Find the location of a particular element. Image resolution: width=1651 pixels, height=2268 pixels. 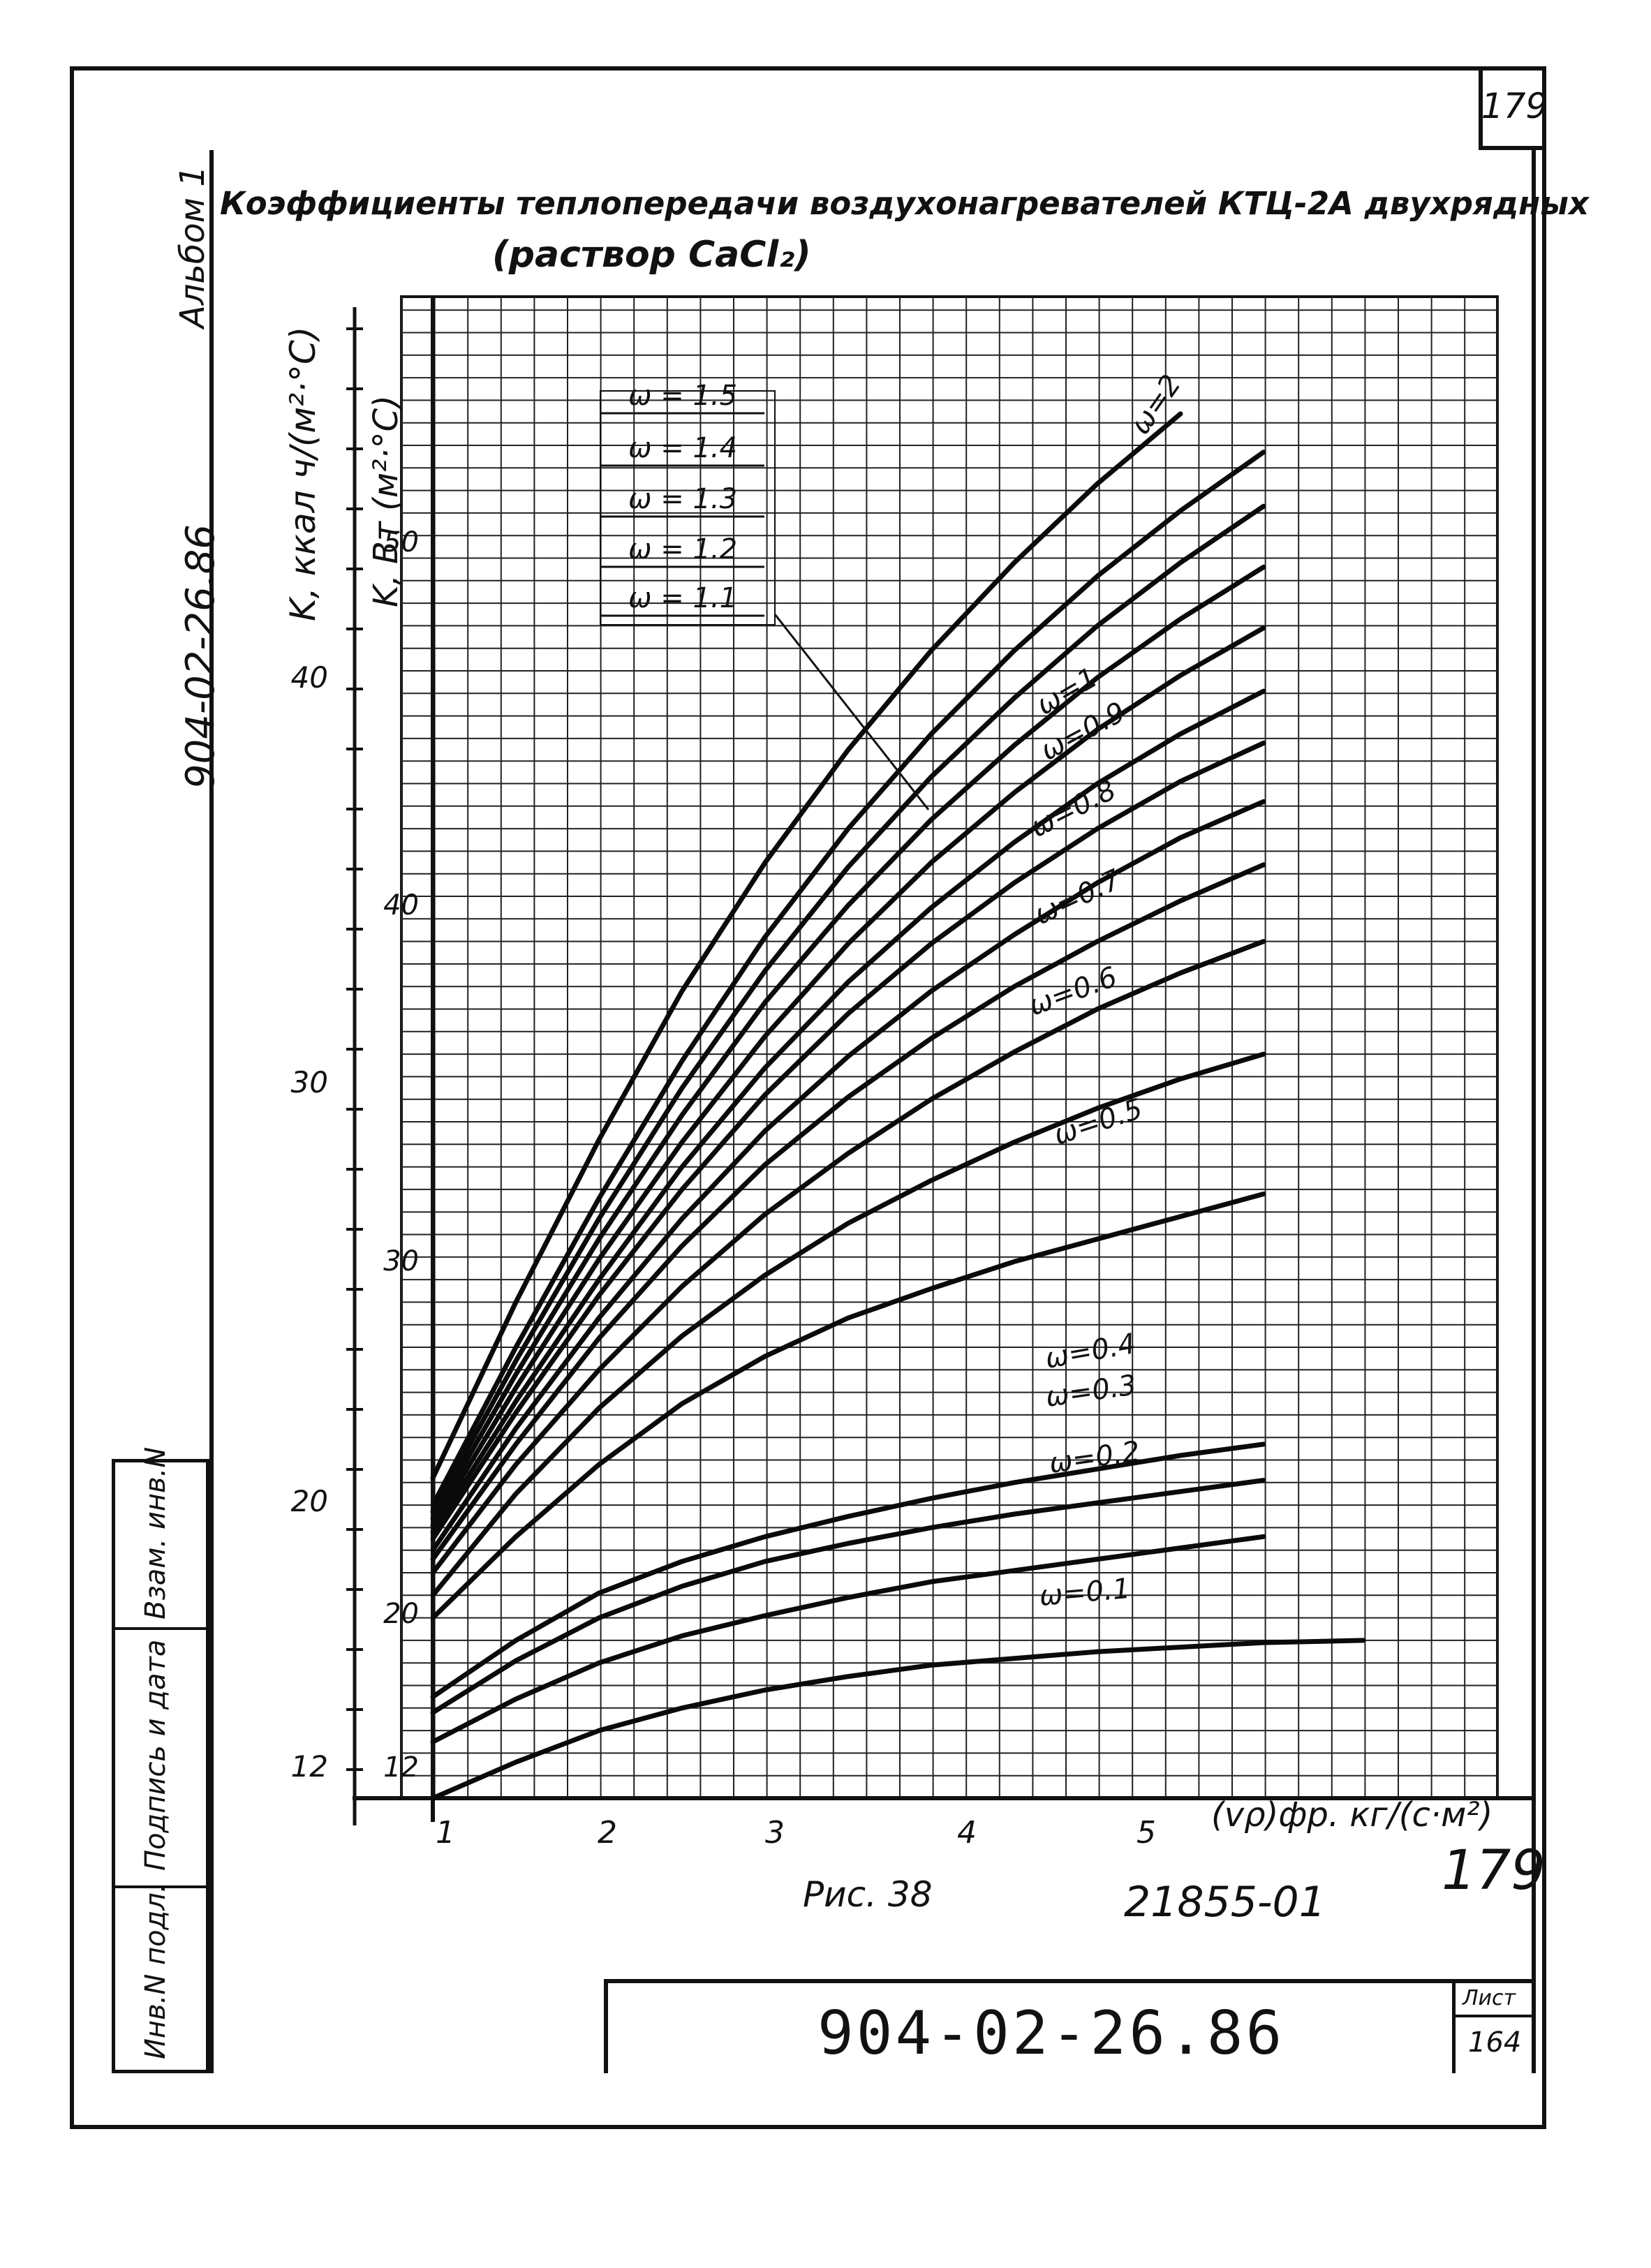

leader-box is located at coordinates (688, 507).